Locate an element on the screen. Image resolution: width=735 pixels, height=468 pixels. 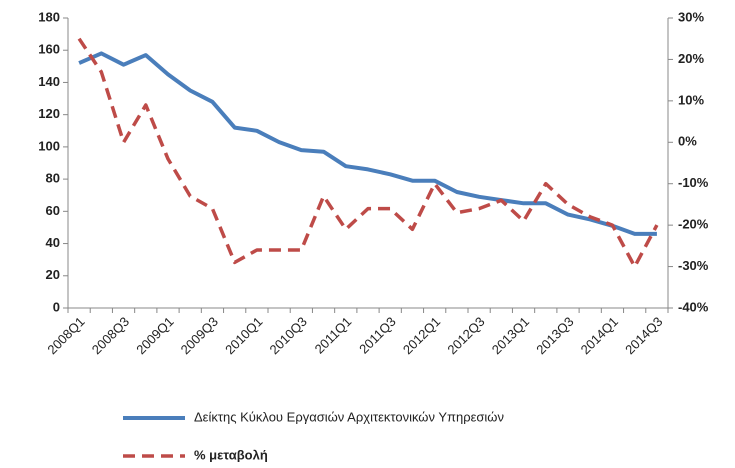
y-tick-label: 80 is located at coordinates (53, 178).